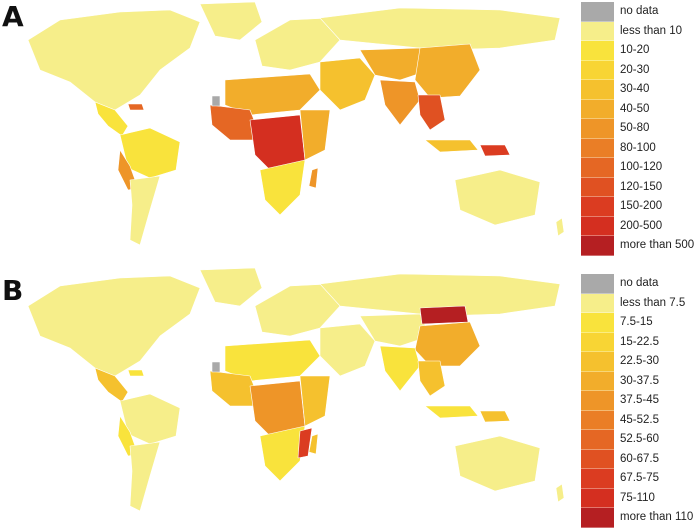  I want to click on legend-row: 150-200, so click(639, 207).